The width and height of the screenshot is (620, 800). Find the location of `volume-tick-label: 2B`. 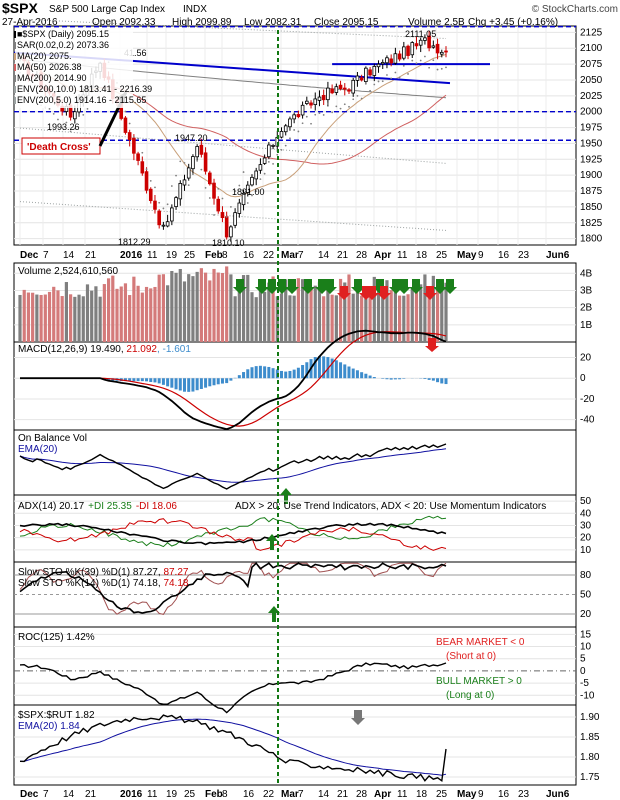

volume-tick-label: 2B is located at coordinates (586, 308).